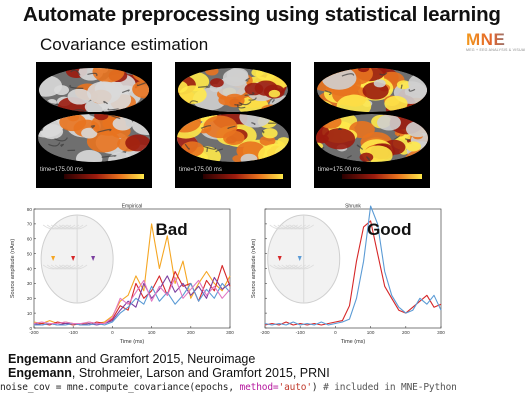 Image resolution: width=525 pixels, height=400 pixels. I want to click on mne-logo: MNE MEG + EEG ANALYSIS & VISUALIZATION, so click(495, 46).